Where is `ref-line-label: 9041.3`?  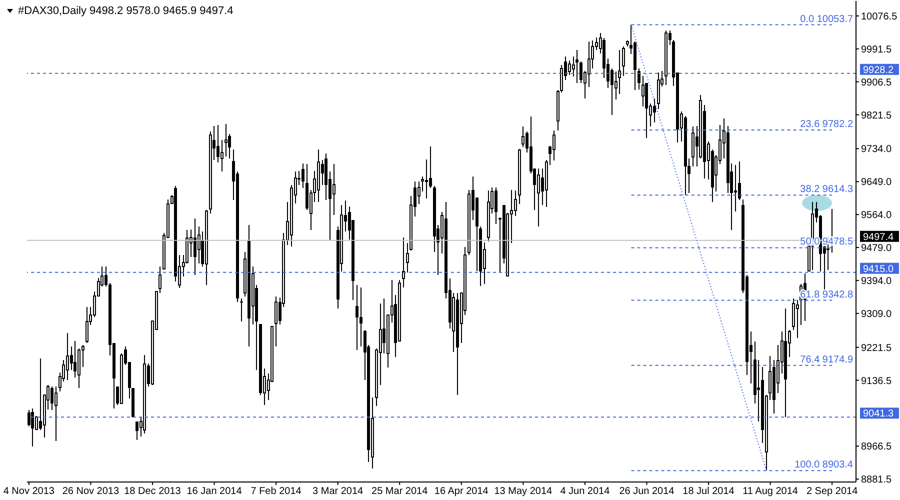 ref-line-label: 9041.3 is located at coordinates (878, 414).